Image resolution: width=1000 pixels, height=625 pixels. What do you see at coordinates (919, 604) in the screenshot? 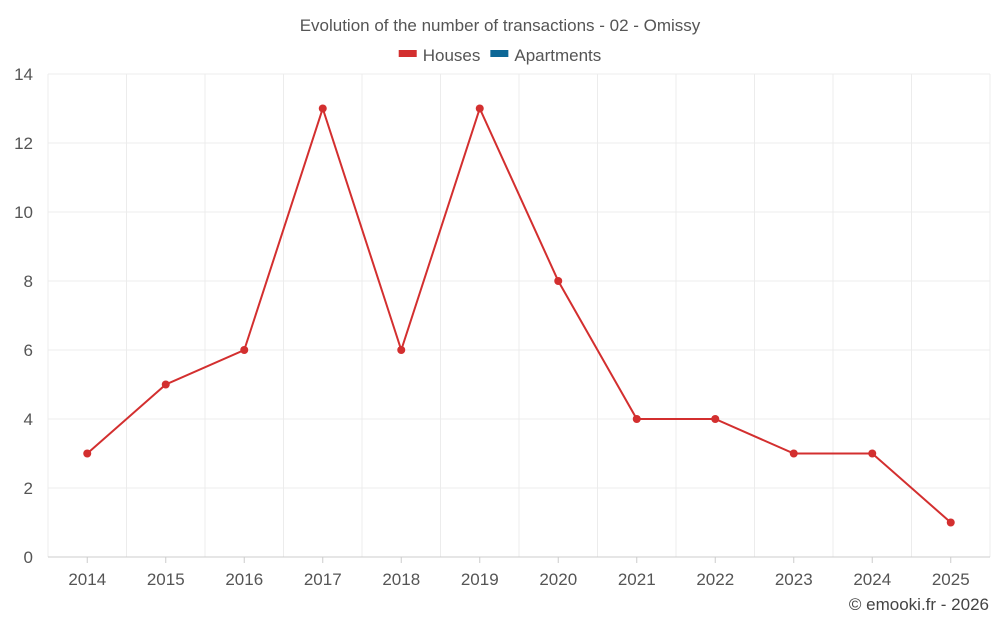
I see `copyright-footer: © emooki.fr - 2026` at bounding box center [919, 604].